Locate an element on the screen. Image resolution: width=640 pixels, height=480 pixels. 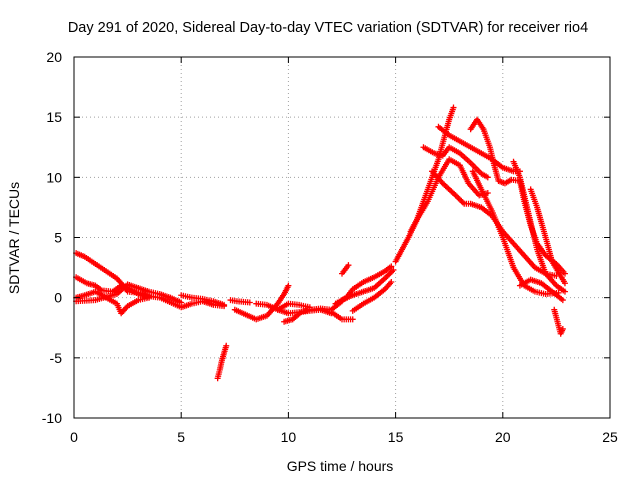
y-tick-label: 5 is located at coordinates (58, 238).